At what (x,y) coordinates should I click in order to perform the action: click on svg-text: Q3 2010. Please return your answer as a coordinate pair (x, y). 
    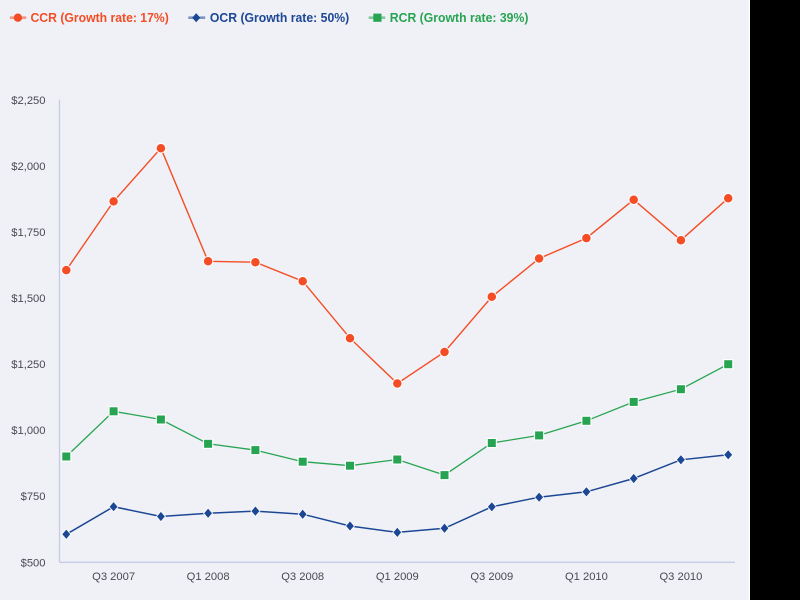
    Looking at the image, I should click on (680, 577).